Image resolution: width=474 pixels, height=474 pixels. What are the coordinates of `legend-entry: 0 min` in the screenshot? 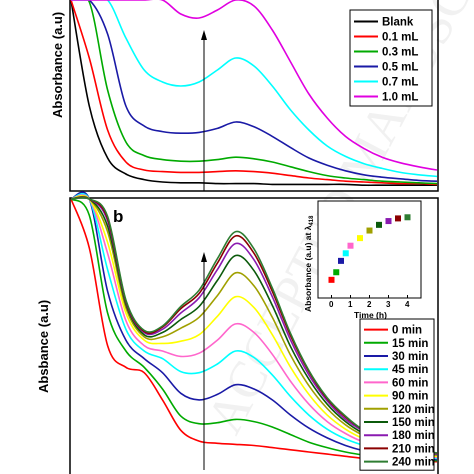 It's located at (407, 331).